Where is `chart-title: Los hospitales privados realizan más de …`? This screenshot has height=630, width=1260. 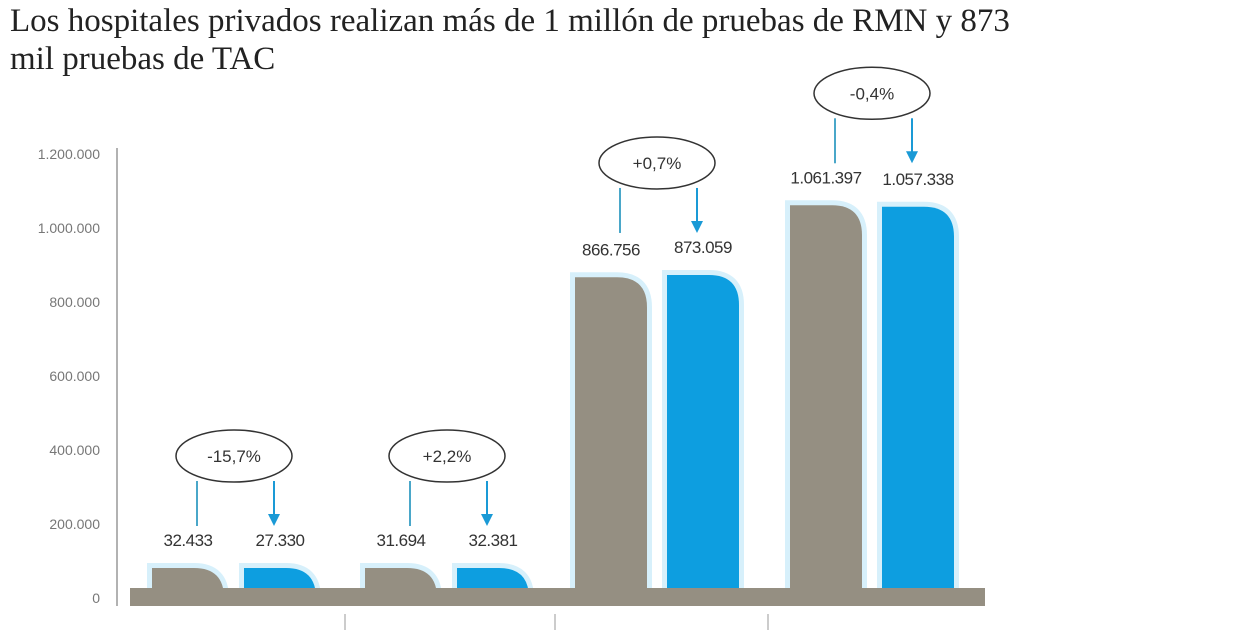 chart-title: Los hospitales privados realizan más de … is located at coordinates (510, 40).